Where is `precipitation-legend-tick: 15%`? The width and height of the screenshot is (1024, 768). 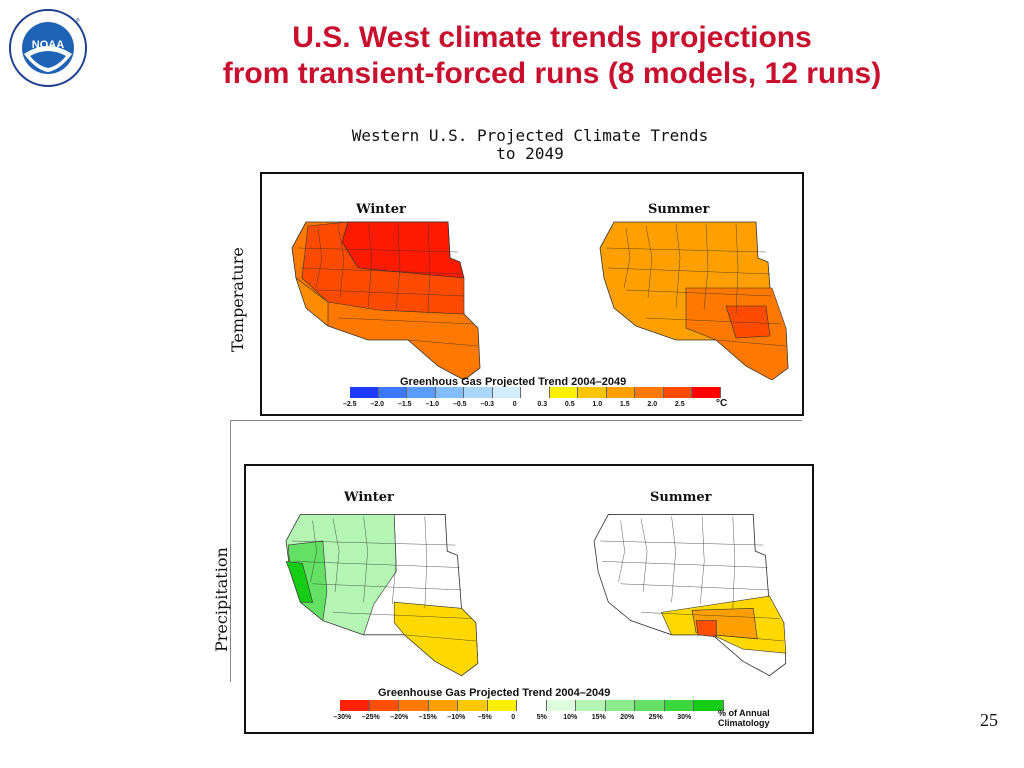 precipitation-legend-tick: 15% is located at coordinates (598, 717).